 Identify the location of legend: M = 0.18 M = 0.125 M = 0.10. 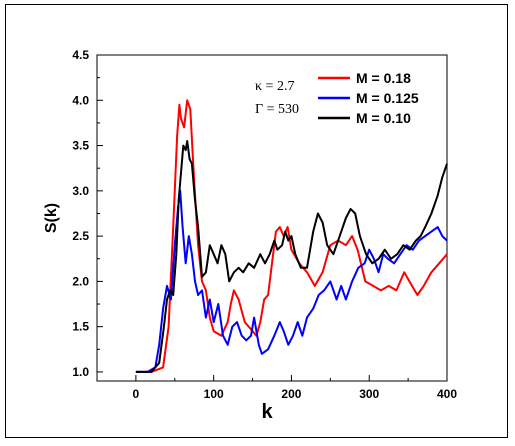
(368, 98).